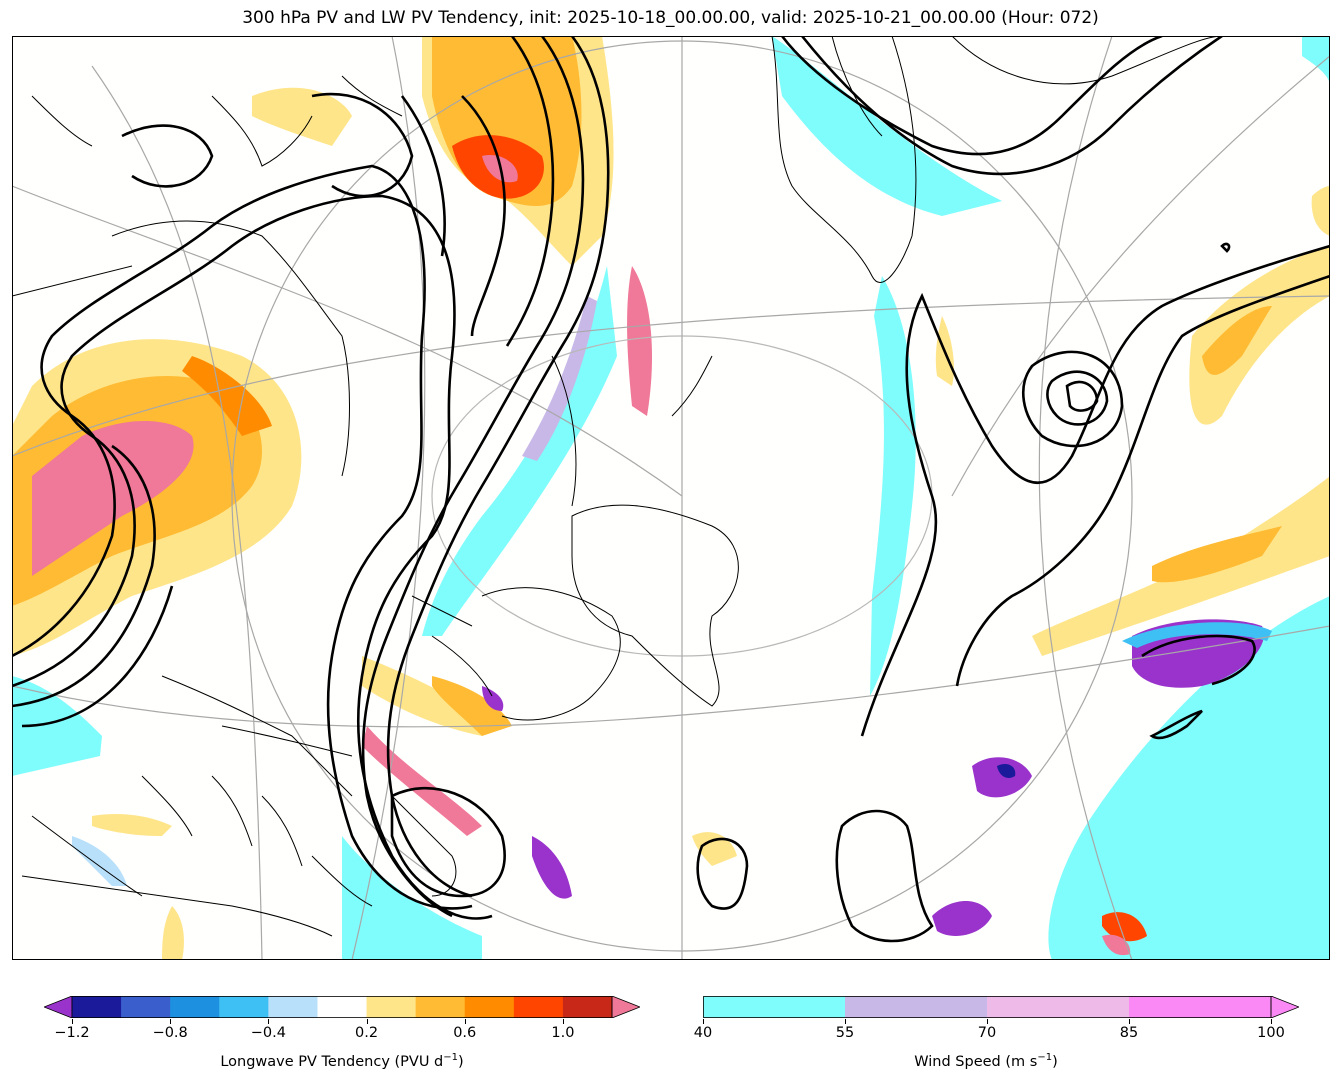 The height and width of the screenshot is (1084, 1341). What do you see at coordinates (1045, 1057) in the screenshot?
I see `wind-speed-colorbar-label-sup: −1` at bounding box center [1045, 1057].